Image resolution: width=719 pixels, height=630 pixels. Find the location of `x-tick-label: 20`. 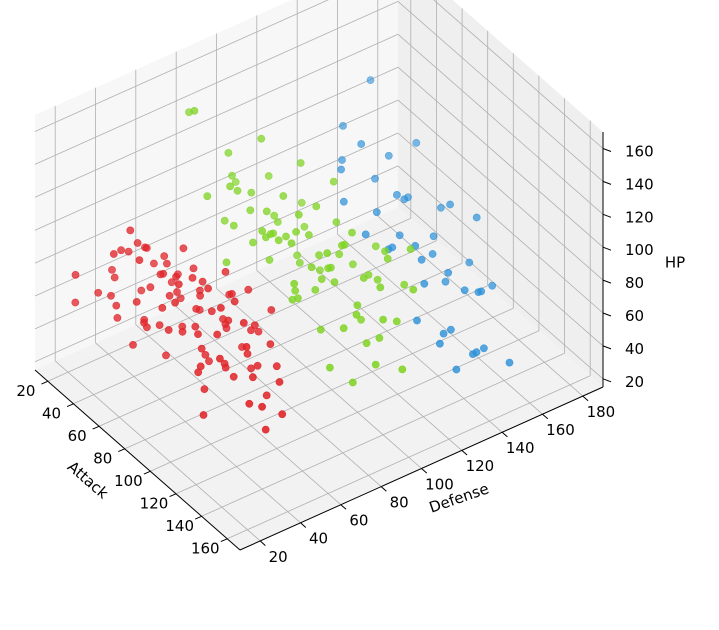

x-tick-label: 20 is located at coordinates (25, 391).